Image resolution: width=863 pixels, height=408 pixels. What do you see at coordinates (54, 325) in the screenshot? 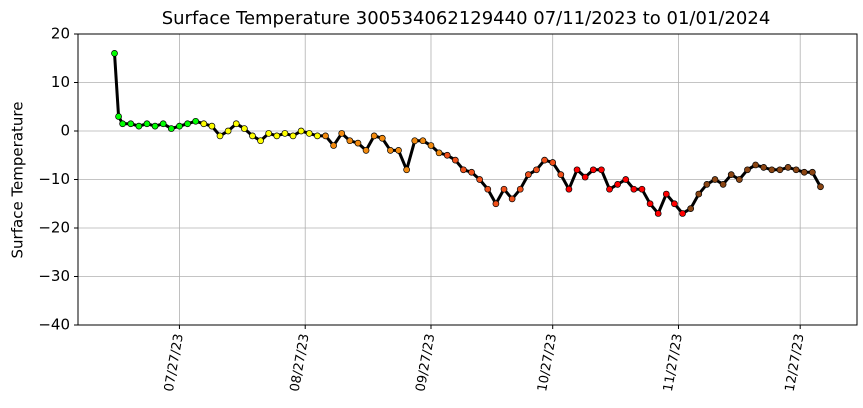
I see `y-tick-label: −40` at bounding box center [54, 325].